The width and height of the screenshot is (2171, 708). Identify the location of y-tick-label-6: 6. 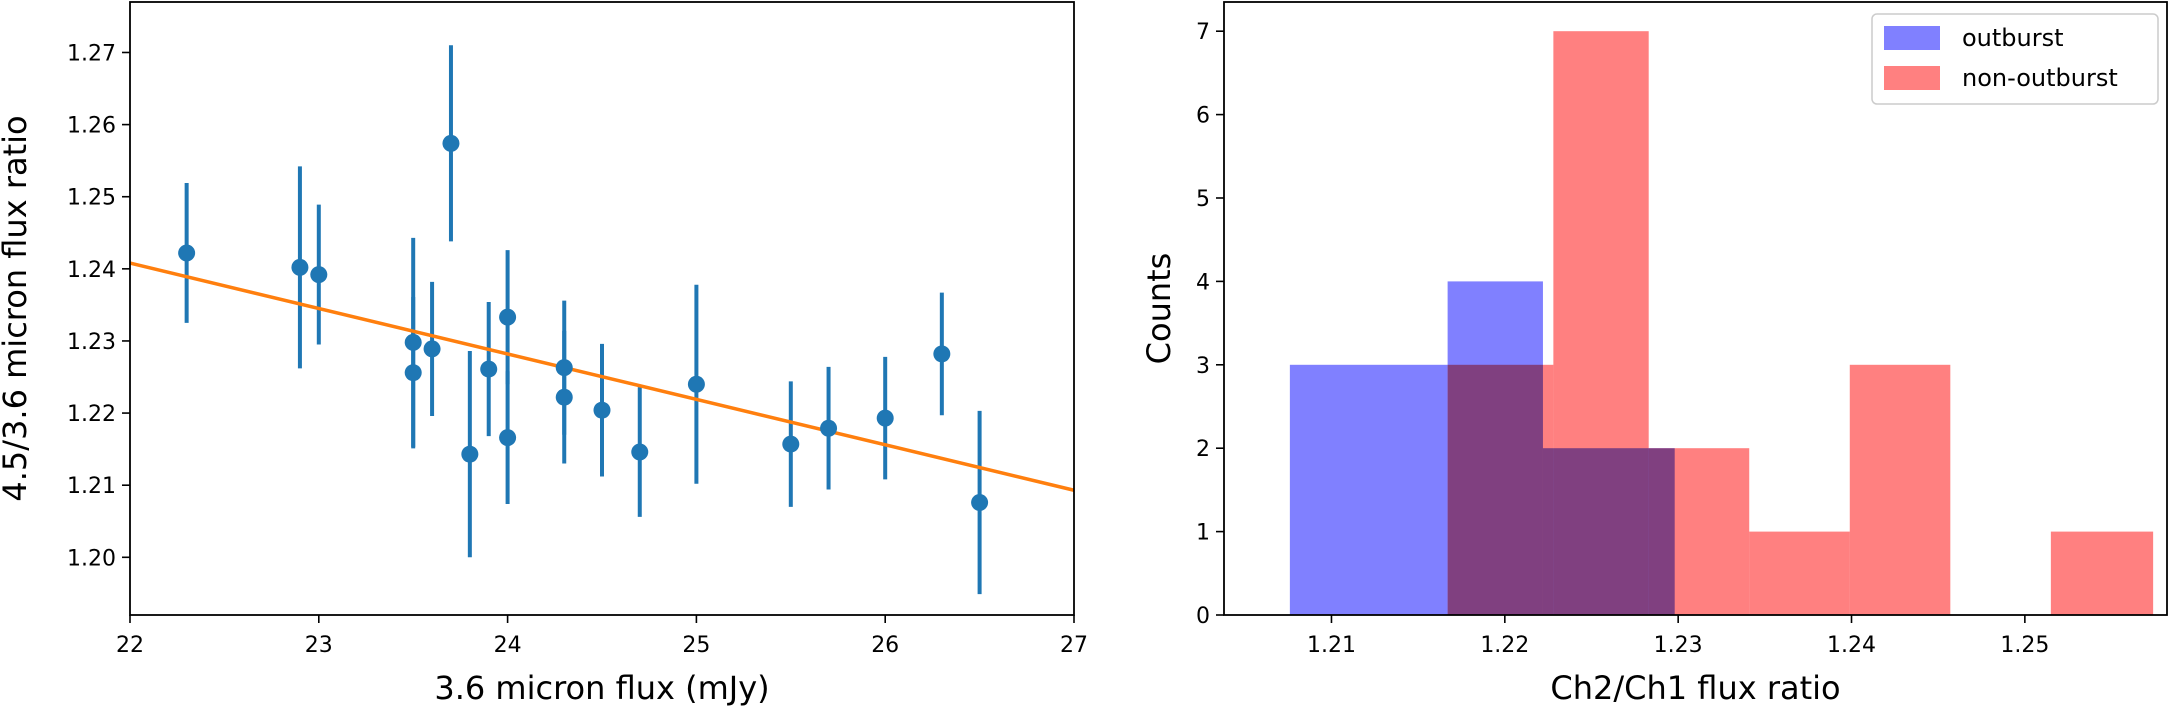
(1203, 116).